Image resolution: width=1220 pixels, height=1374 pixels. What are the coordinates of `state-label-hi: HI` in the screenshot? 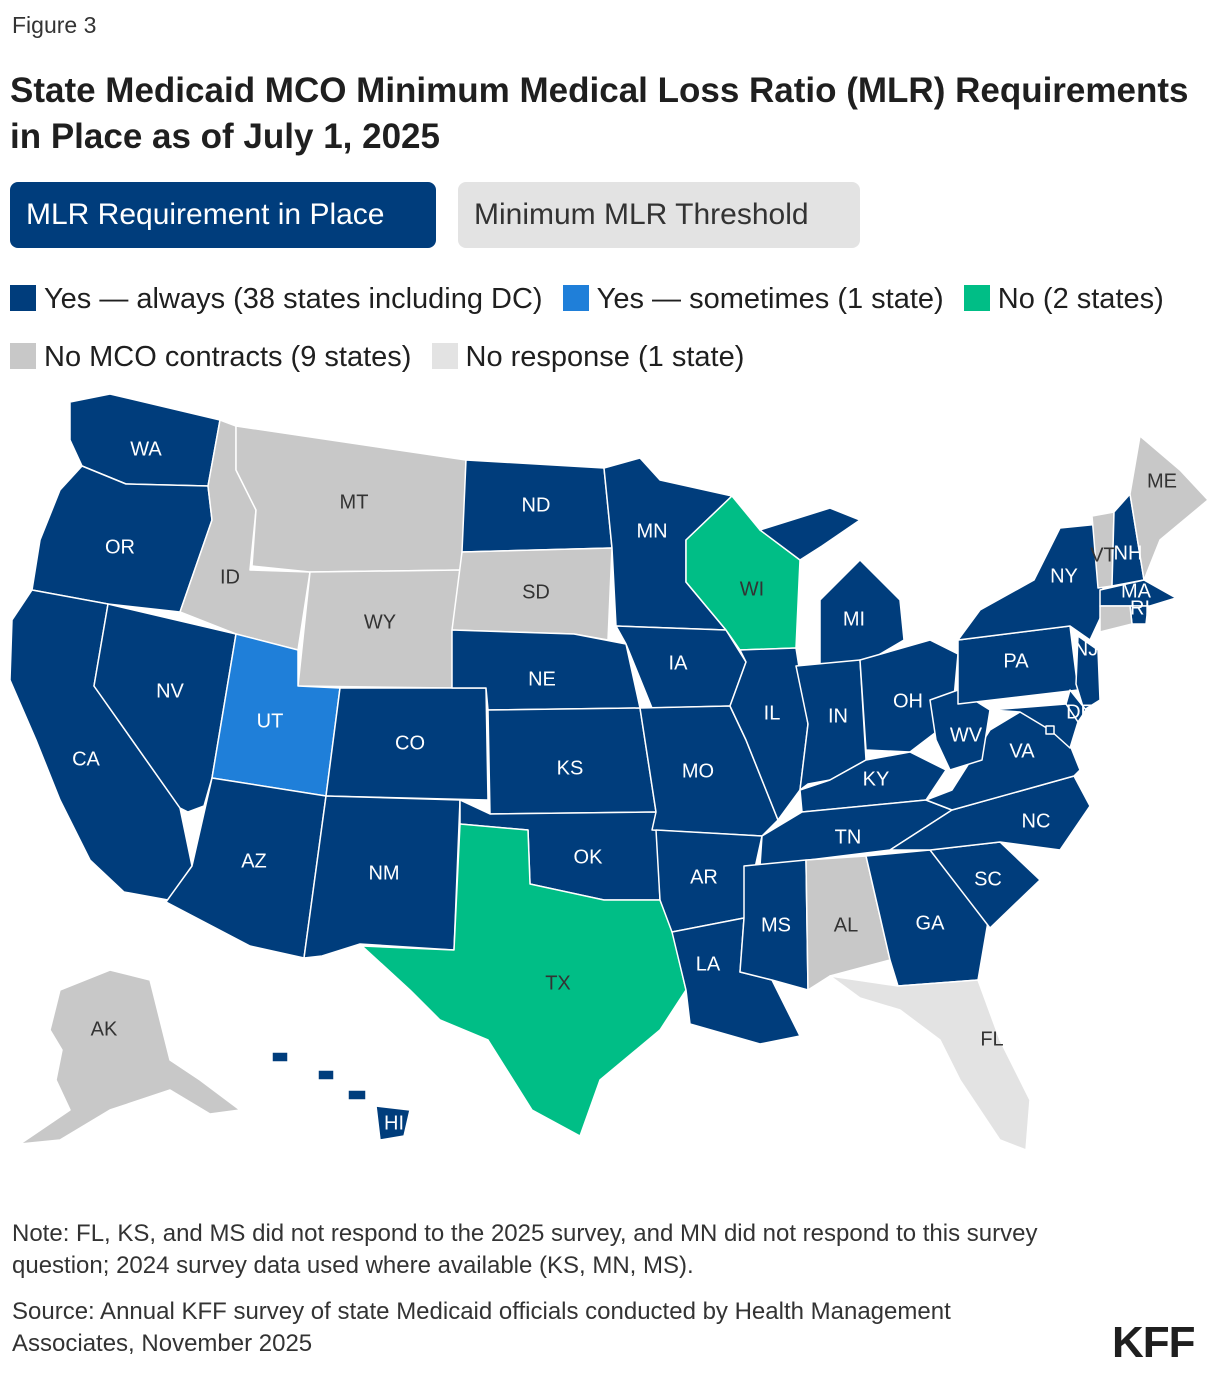 It's located at (394, 1123).